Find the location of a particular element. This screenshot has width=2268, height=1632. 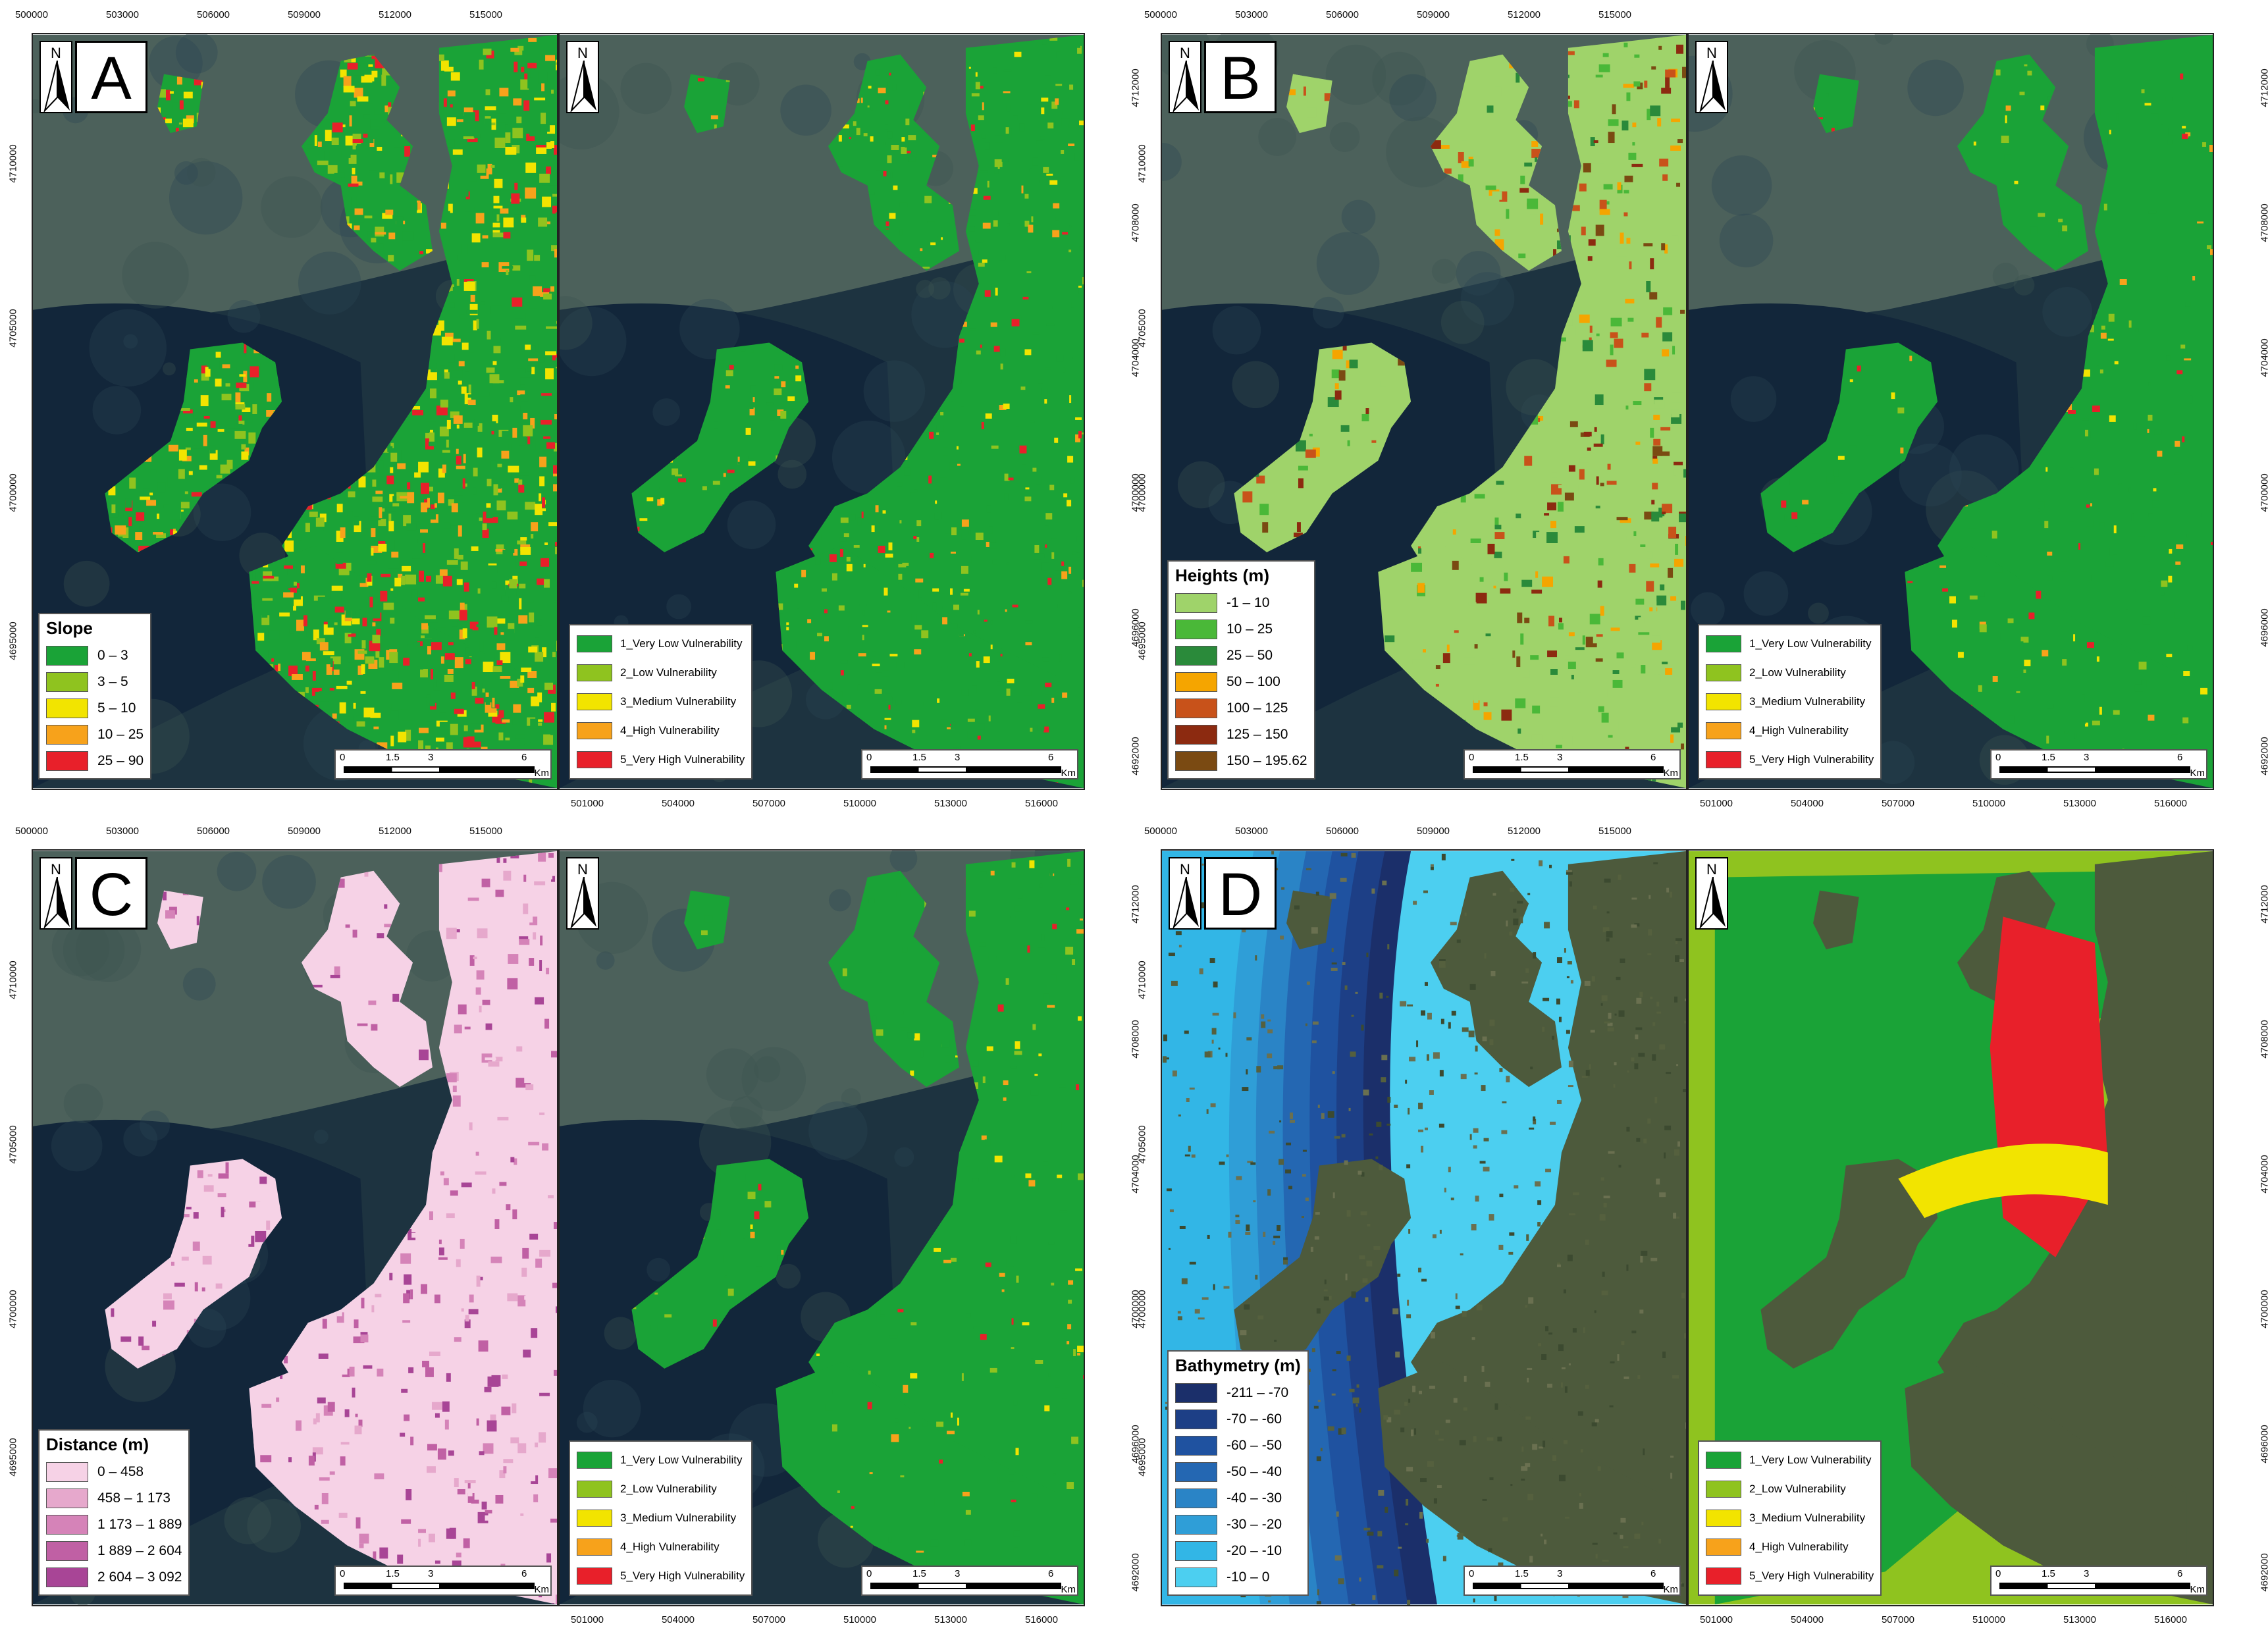

legend-label: -40 – -30 is located at coordinates (1254, 1498).